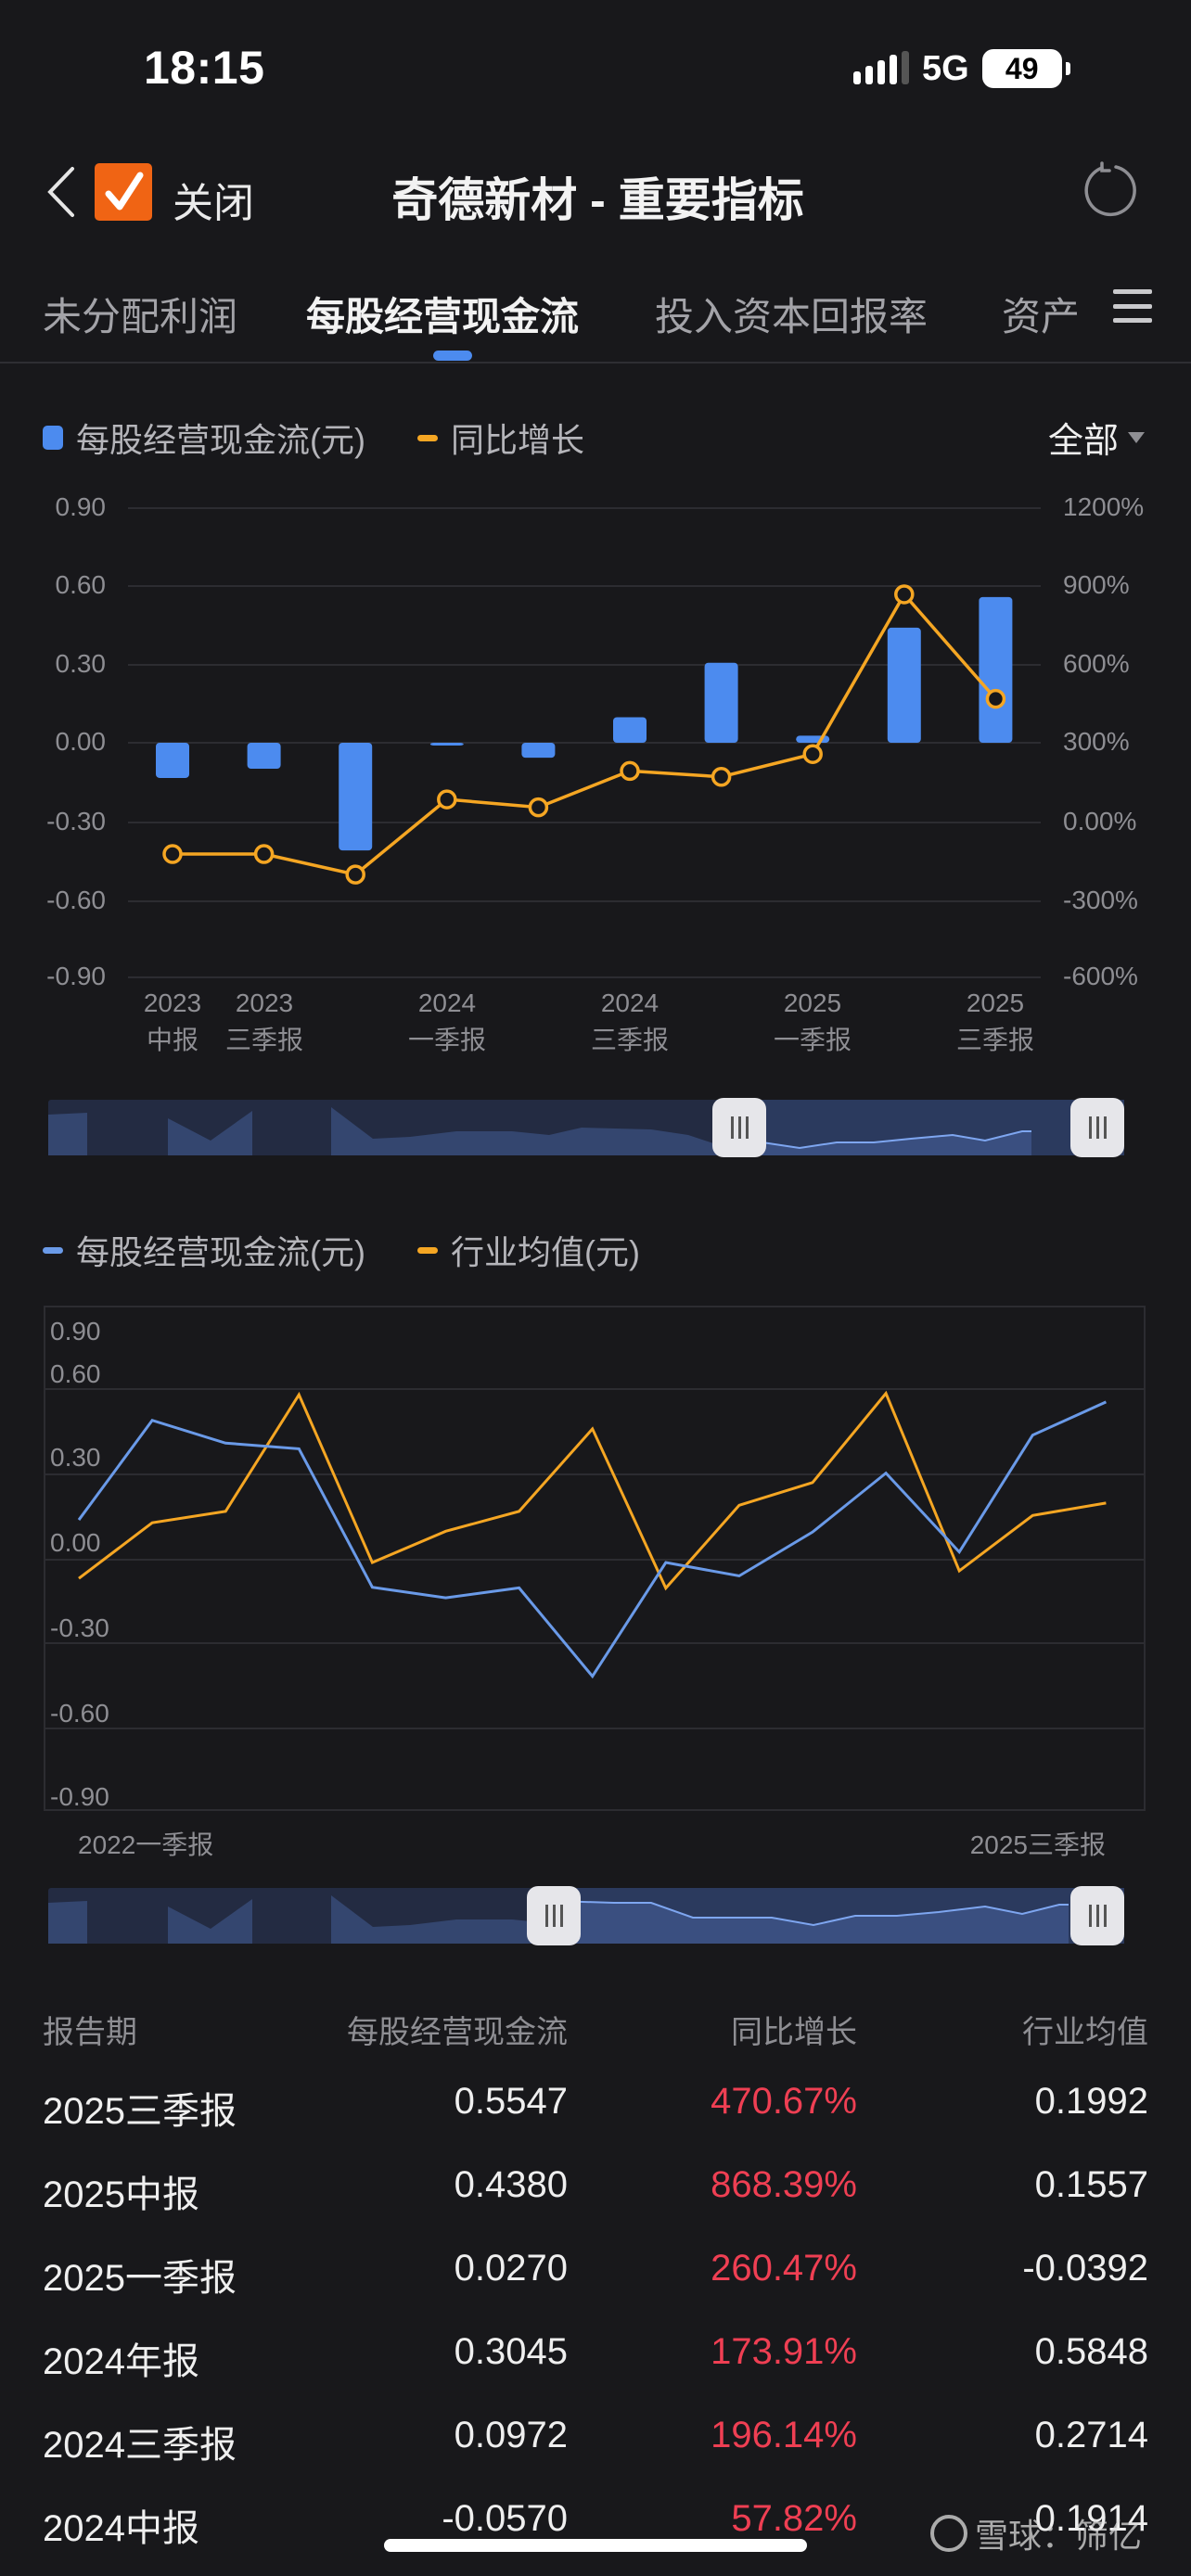 The width and height of the screenshot is (1191, 2576). What do you see at coordinates (1132, 306) in the screenshot?
I see `hamburger-menu-icon` at bounding box center [1132, 306].